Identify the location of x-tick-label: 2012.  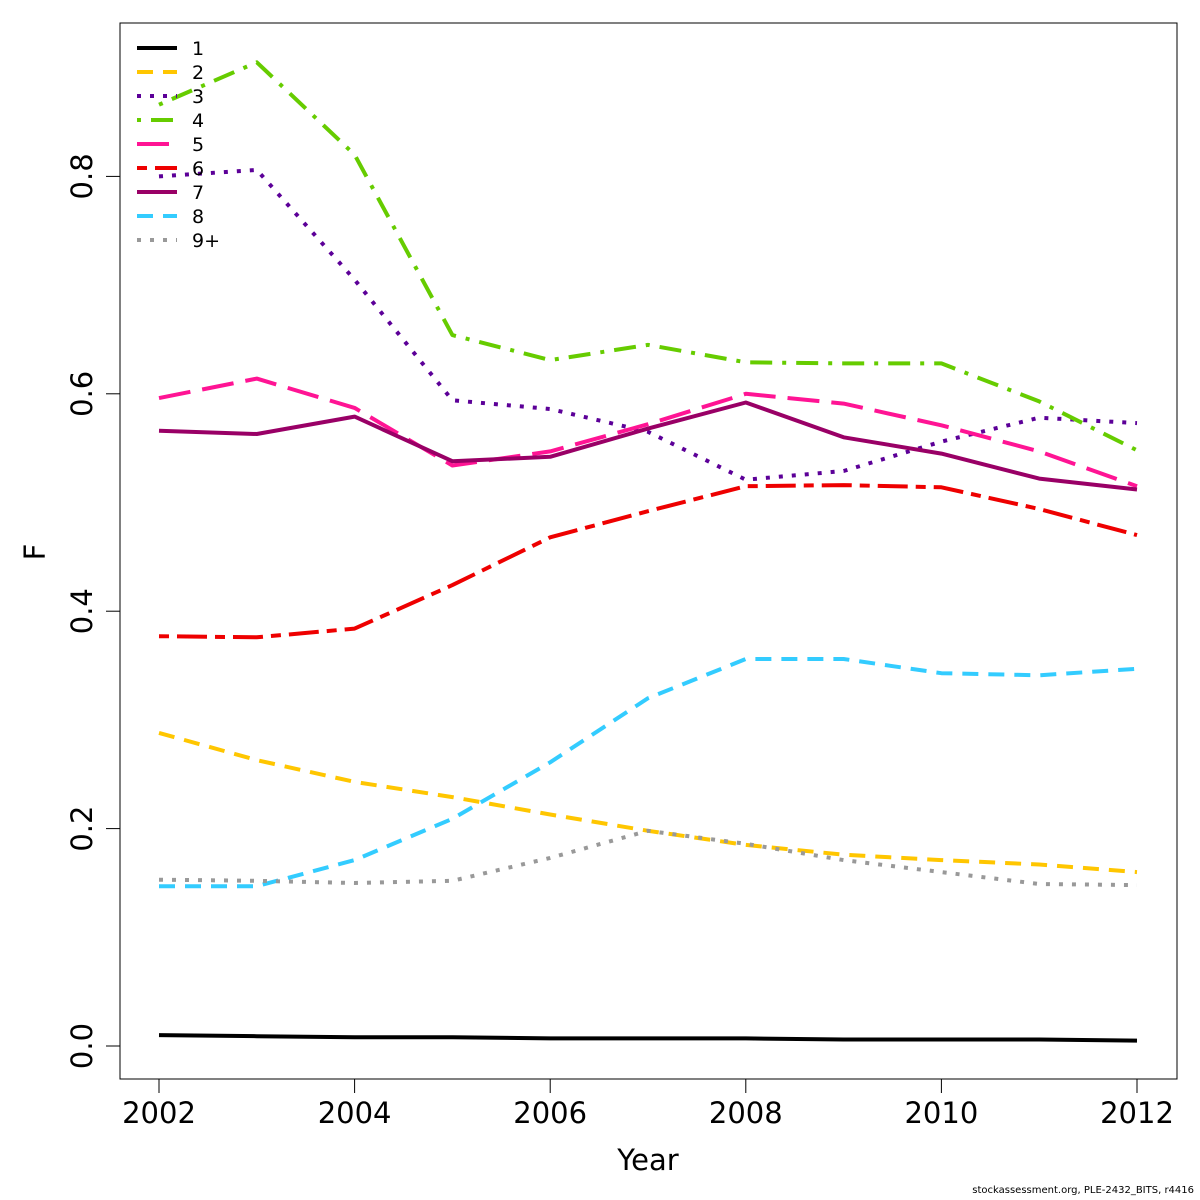
(1137, 1113).